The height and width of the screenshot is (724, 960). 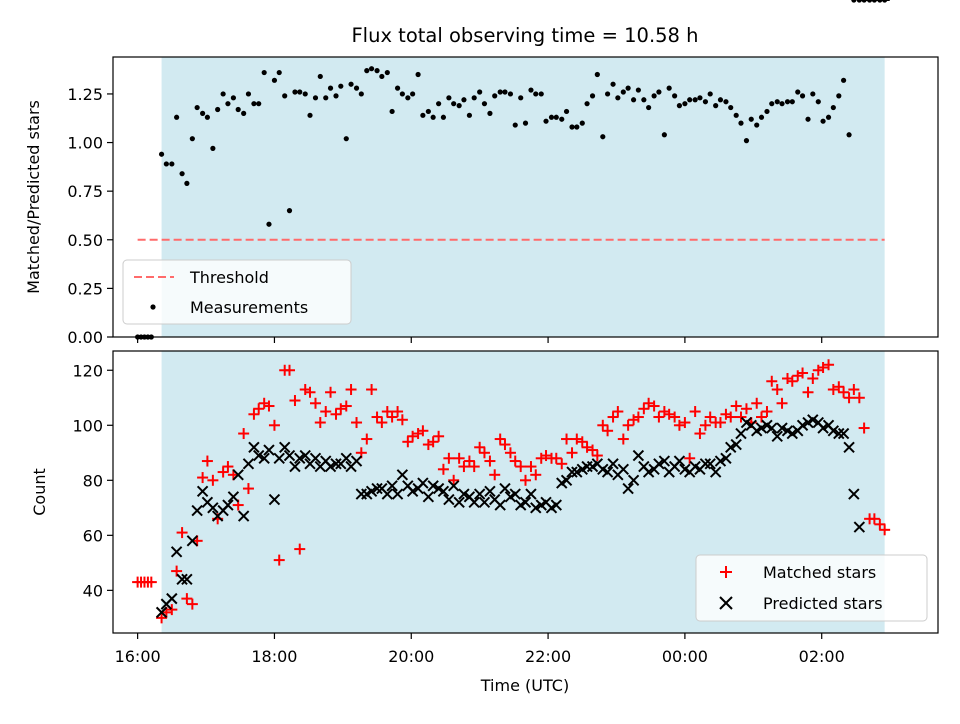 What do you see at coordinates (726, 572) in the screenshot?
I see `matched-legend-swatch` at bounding box center [726, 572].